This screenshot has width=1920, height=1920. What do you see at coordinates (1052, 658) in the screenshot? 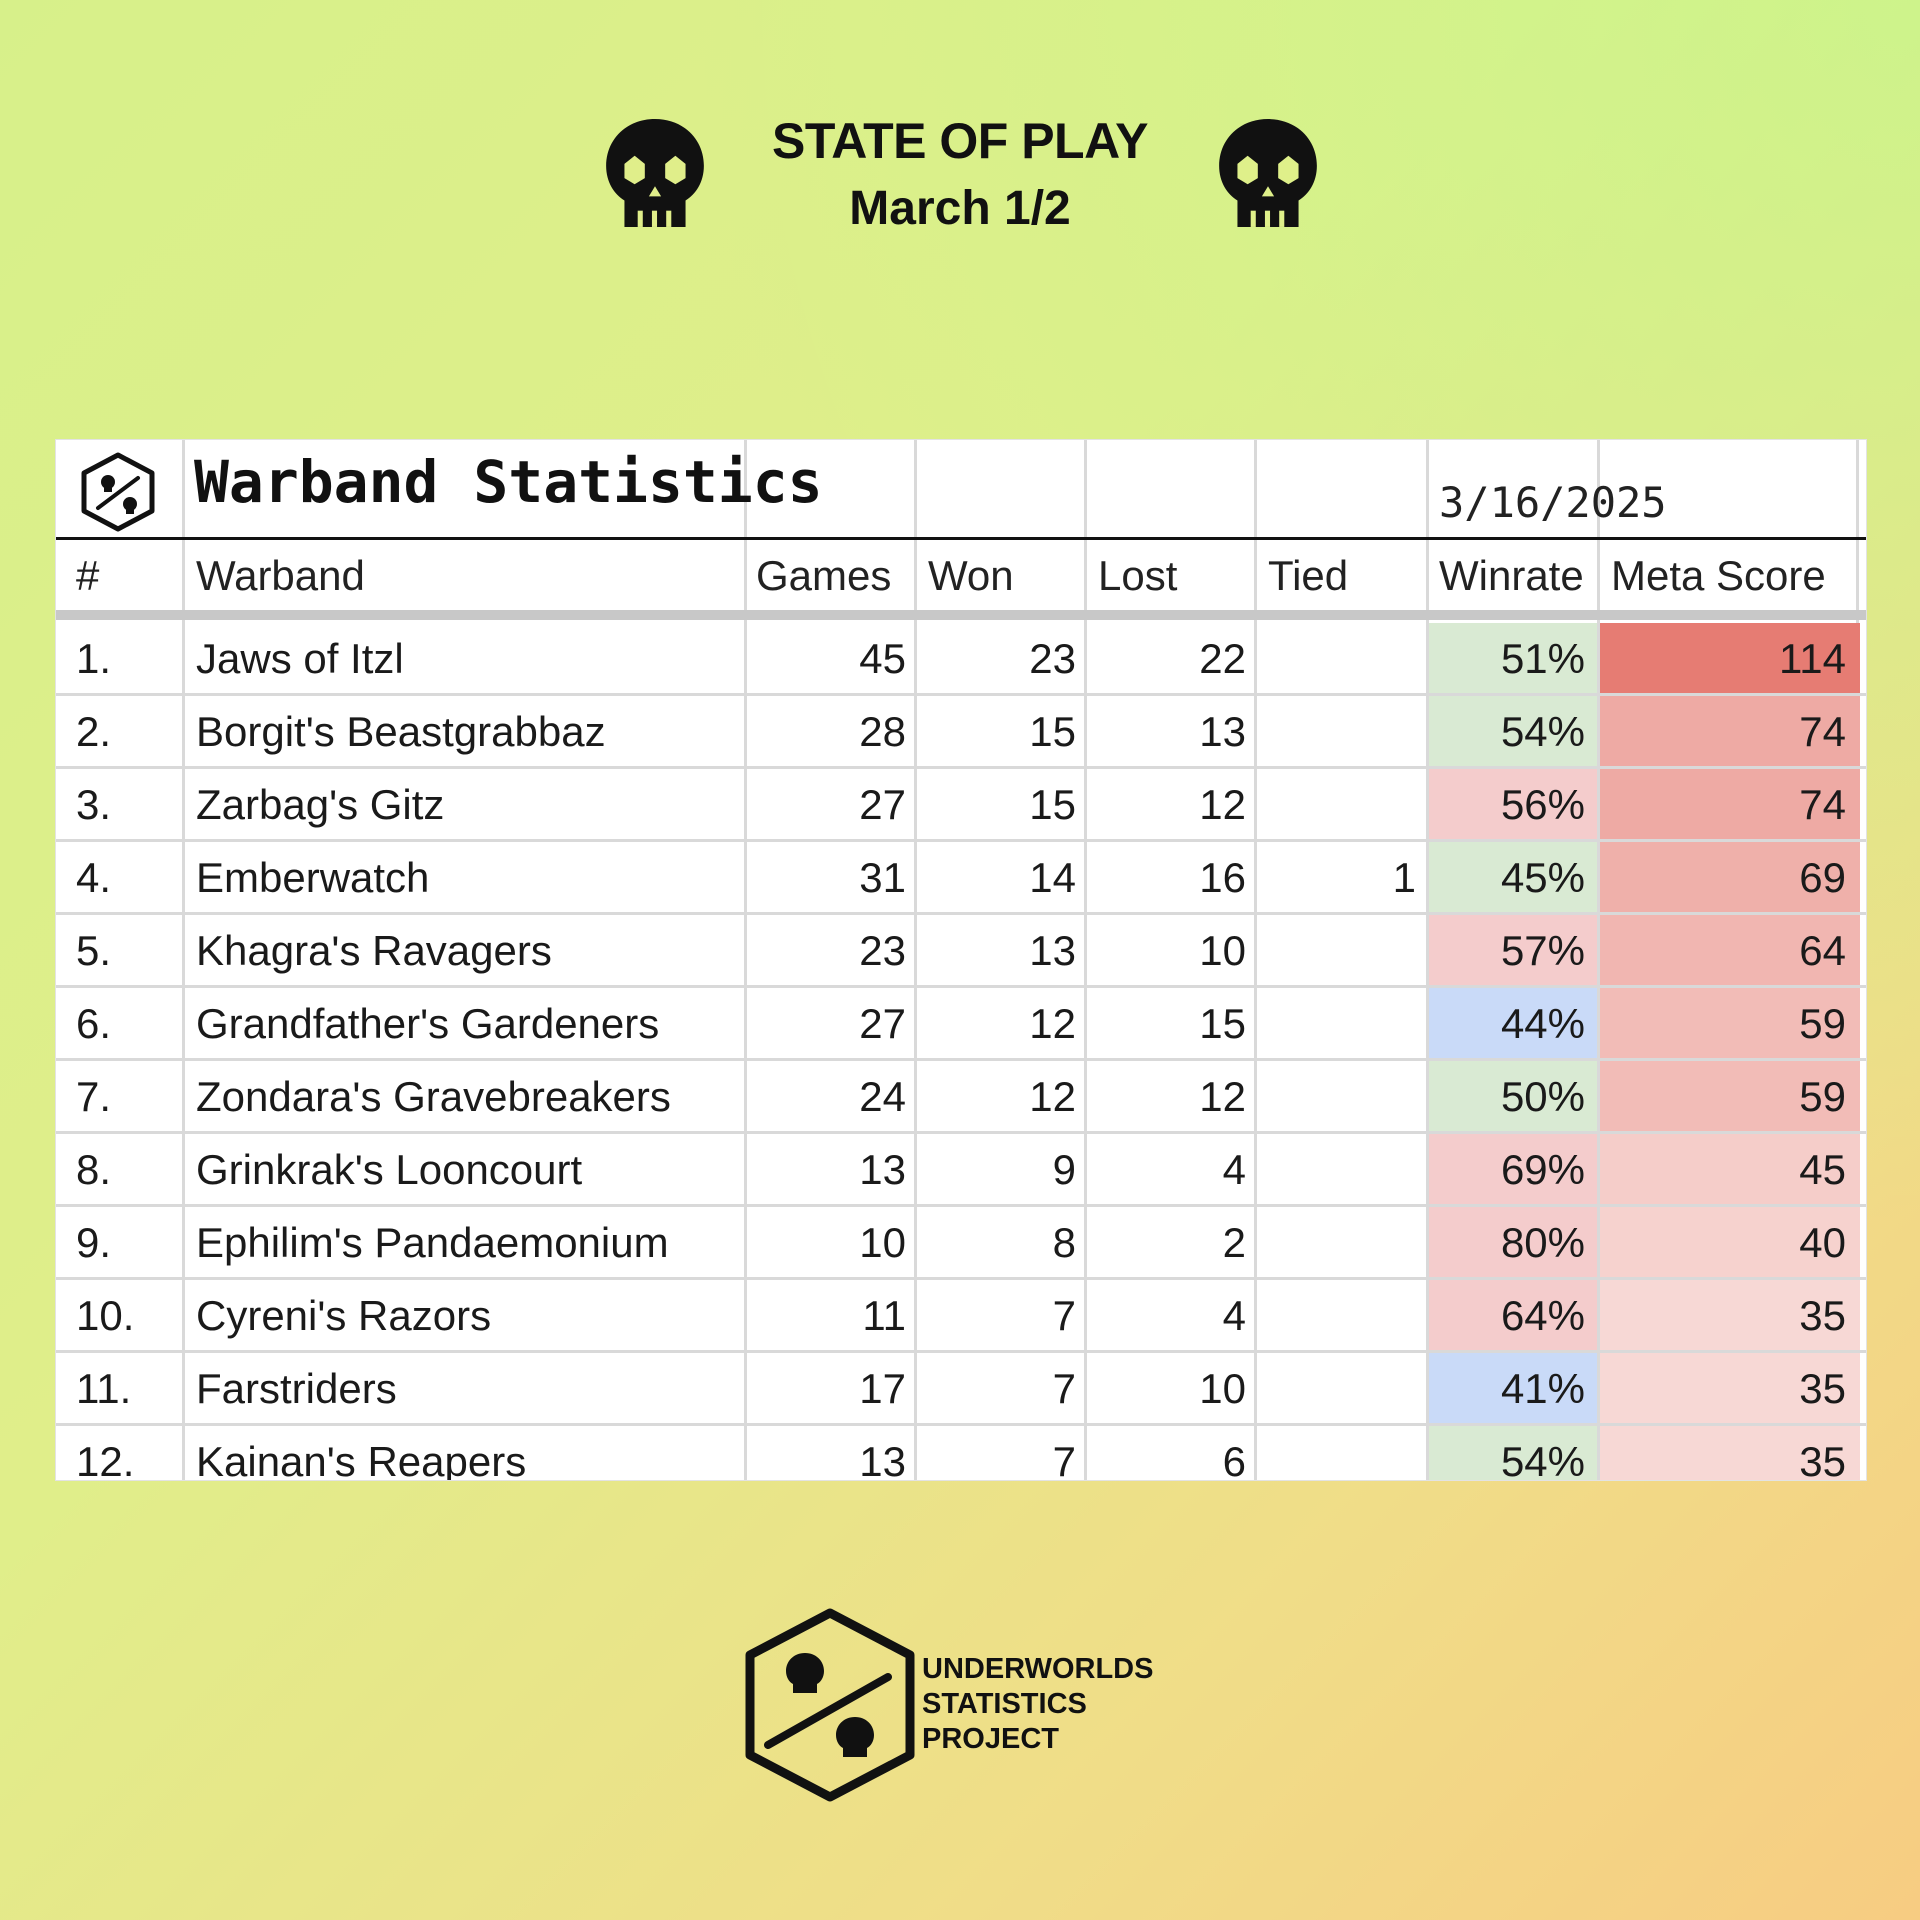
I see `cell-won: 23` at bounding box center [1052, 658].